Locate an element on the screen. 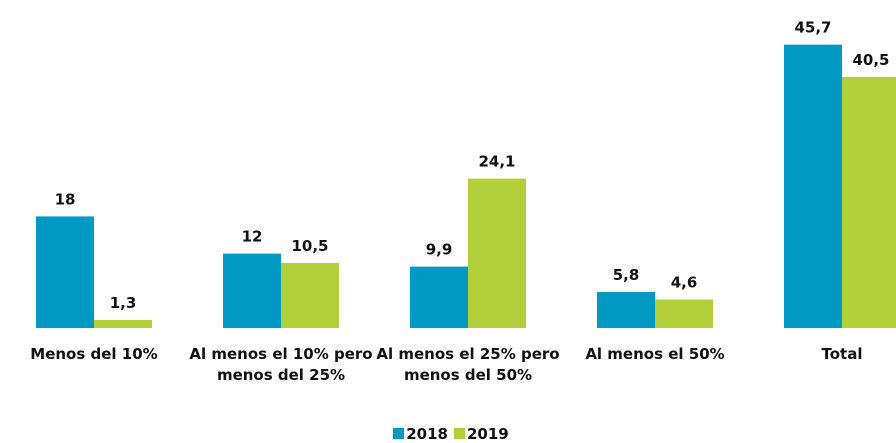 This screenshot has height=443, width=896. value-label: 12 is located at coordinates (252, 237).